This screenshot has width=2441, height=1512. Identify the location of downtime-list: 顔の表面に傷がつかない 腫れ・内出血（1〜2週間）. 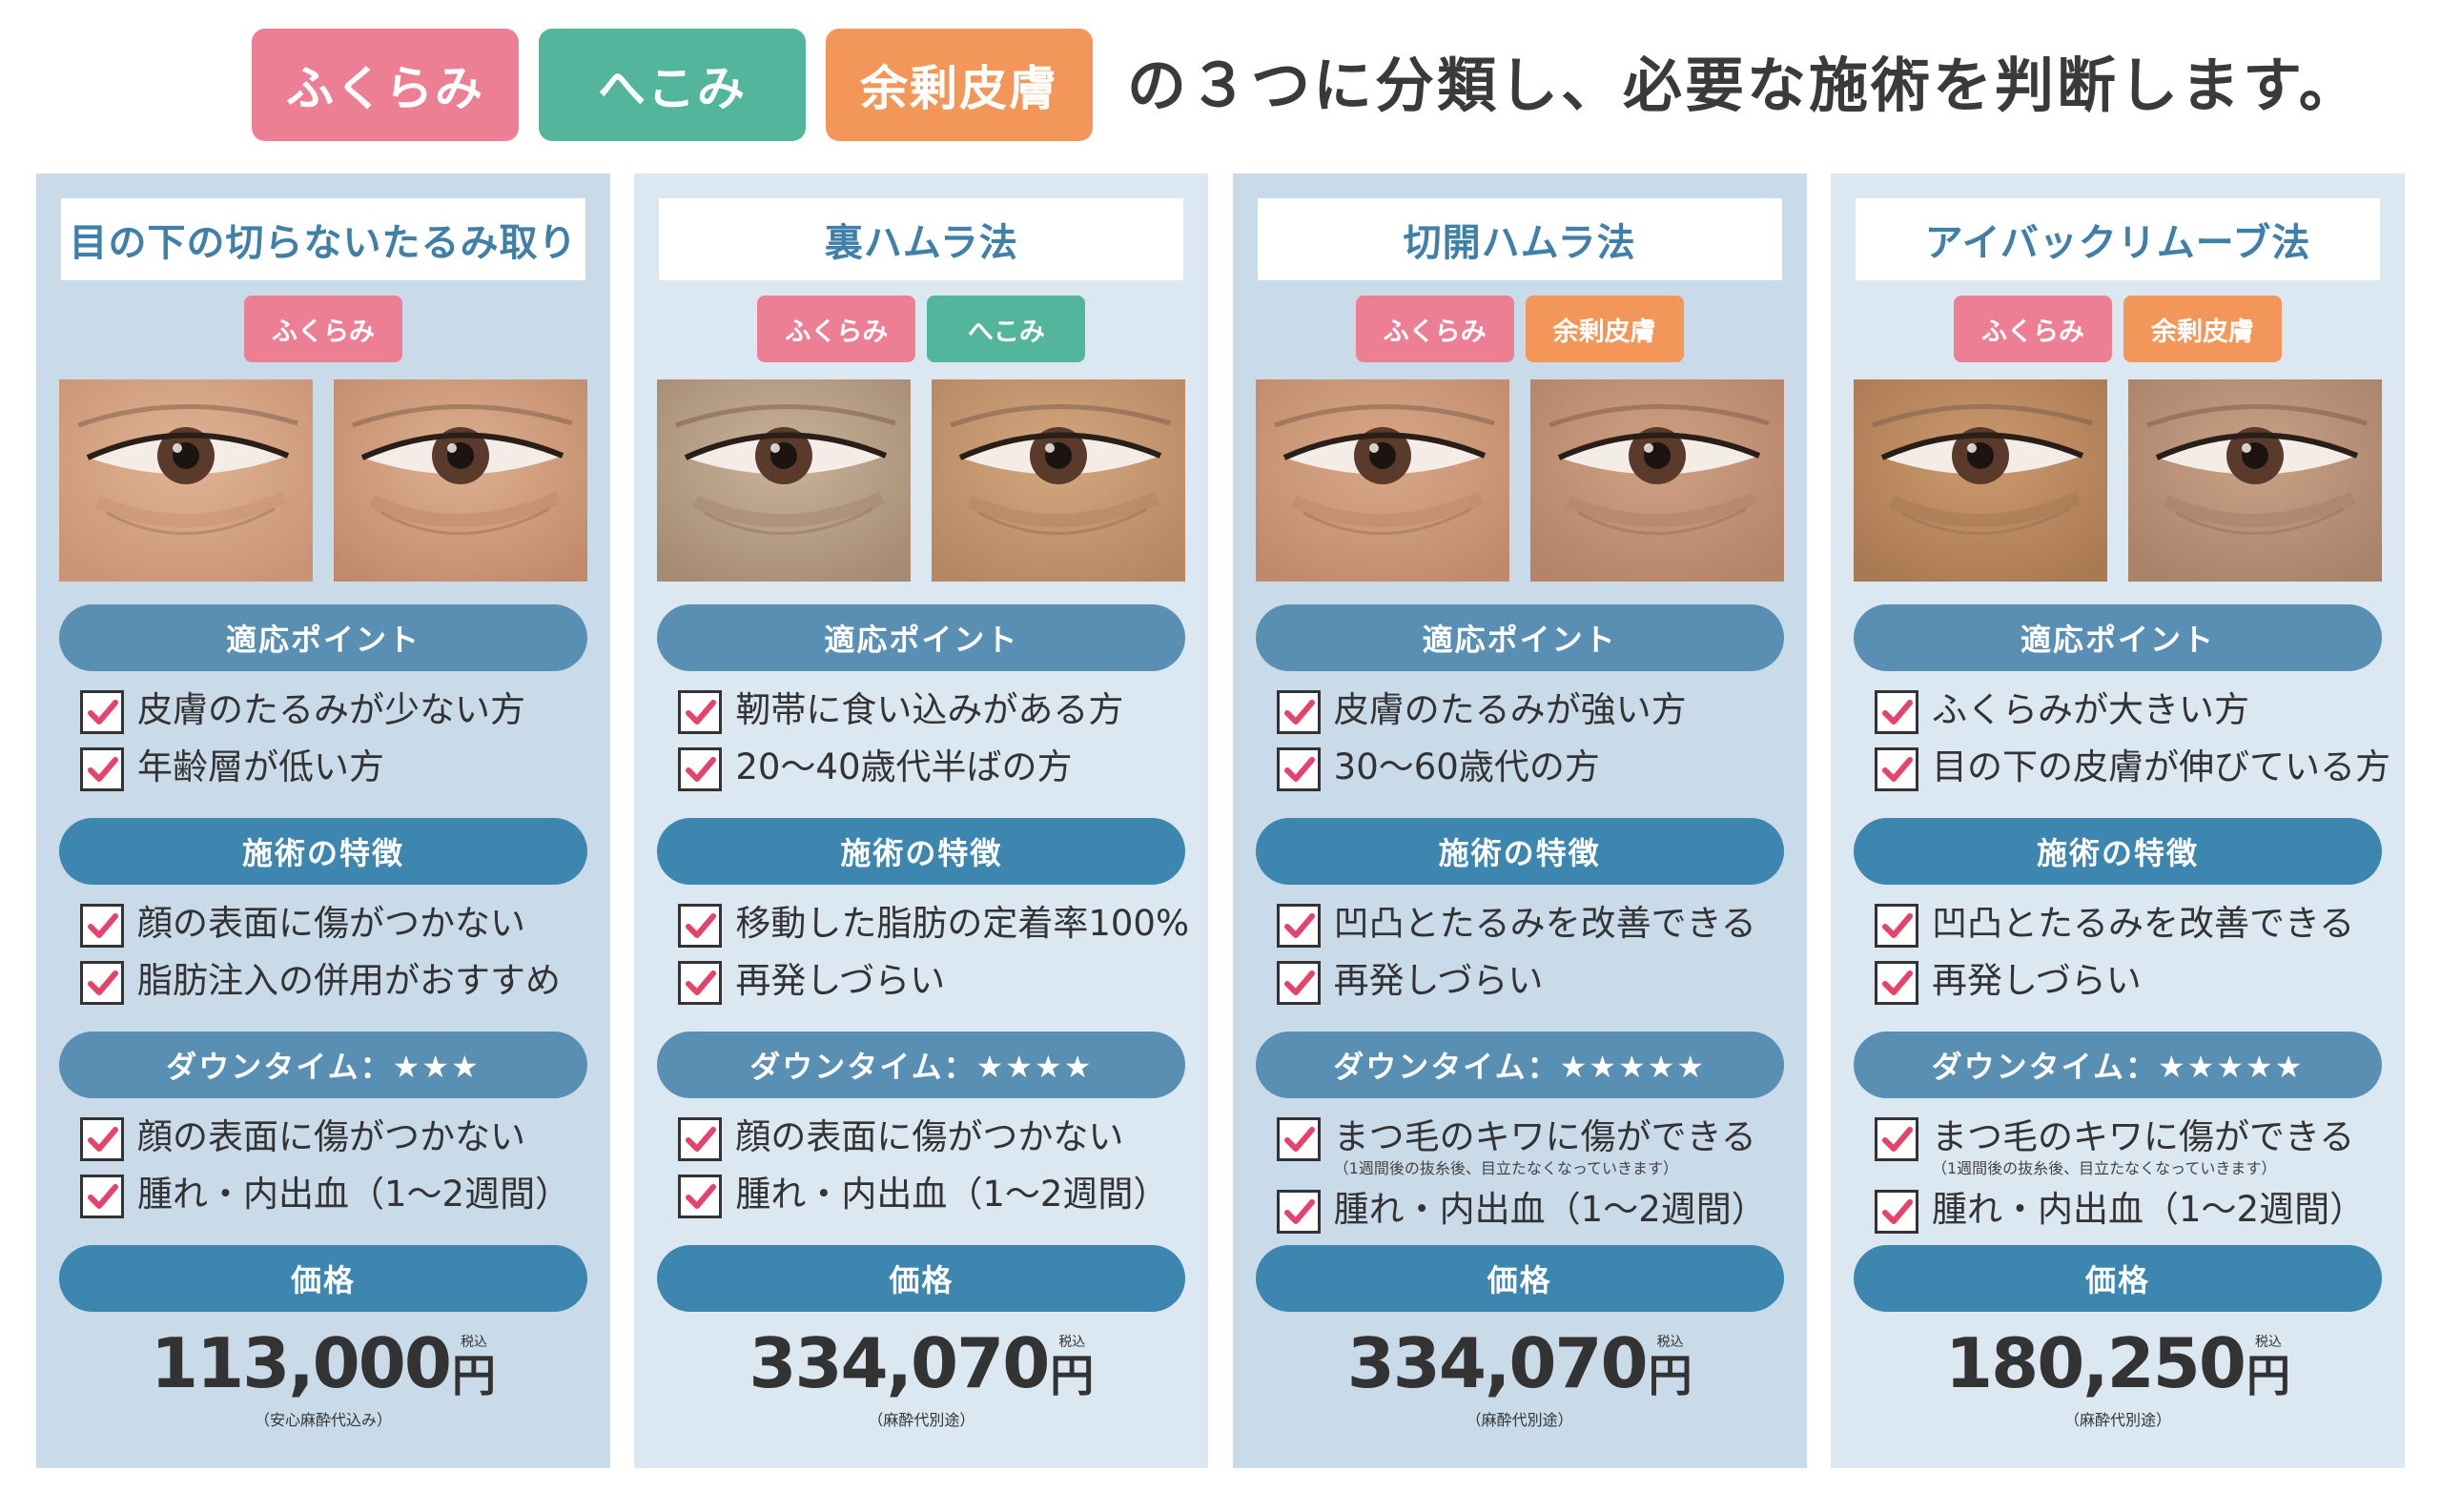
(921, 1164).